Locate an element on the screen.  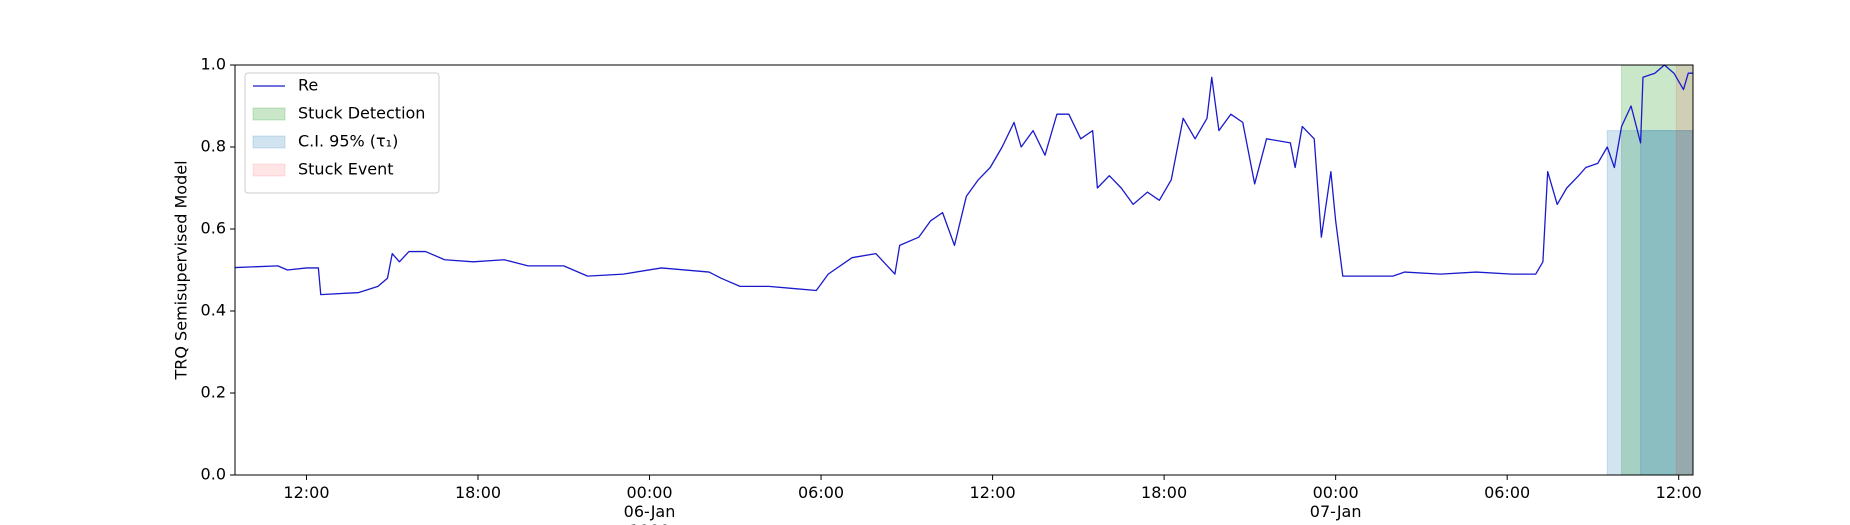
y-tick-label: 0.6 is located at coordinates (213, 228).